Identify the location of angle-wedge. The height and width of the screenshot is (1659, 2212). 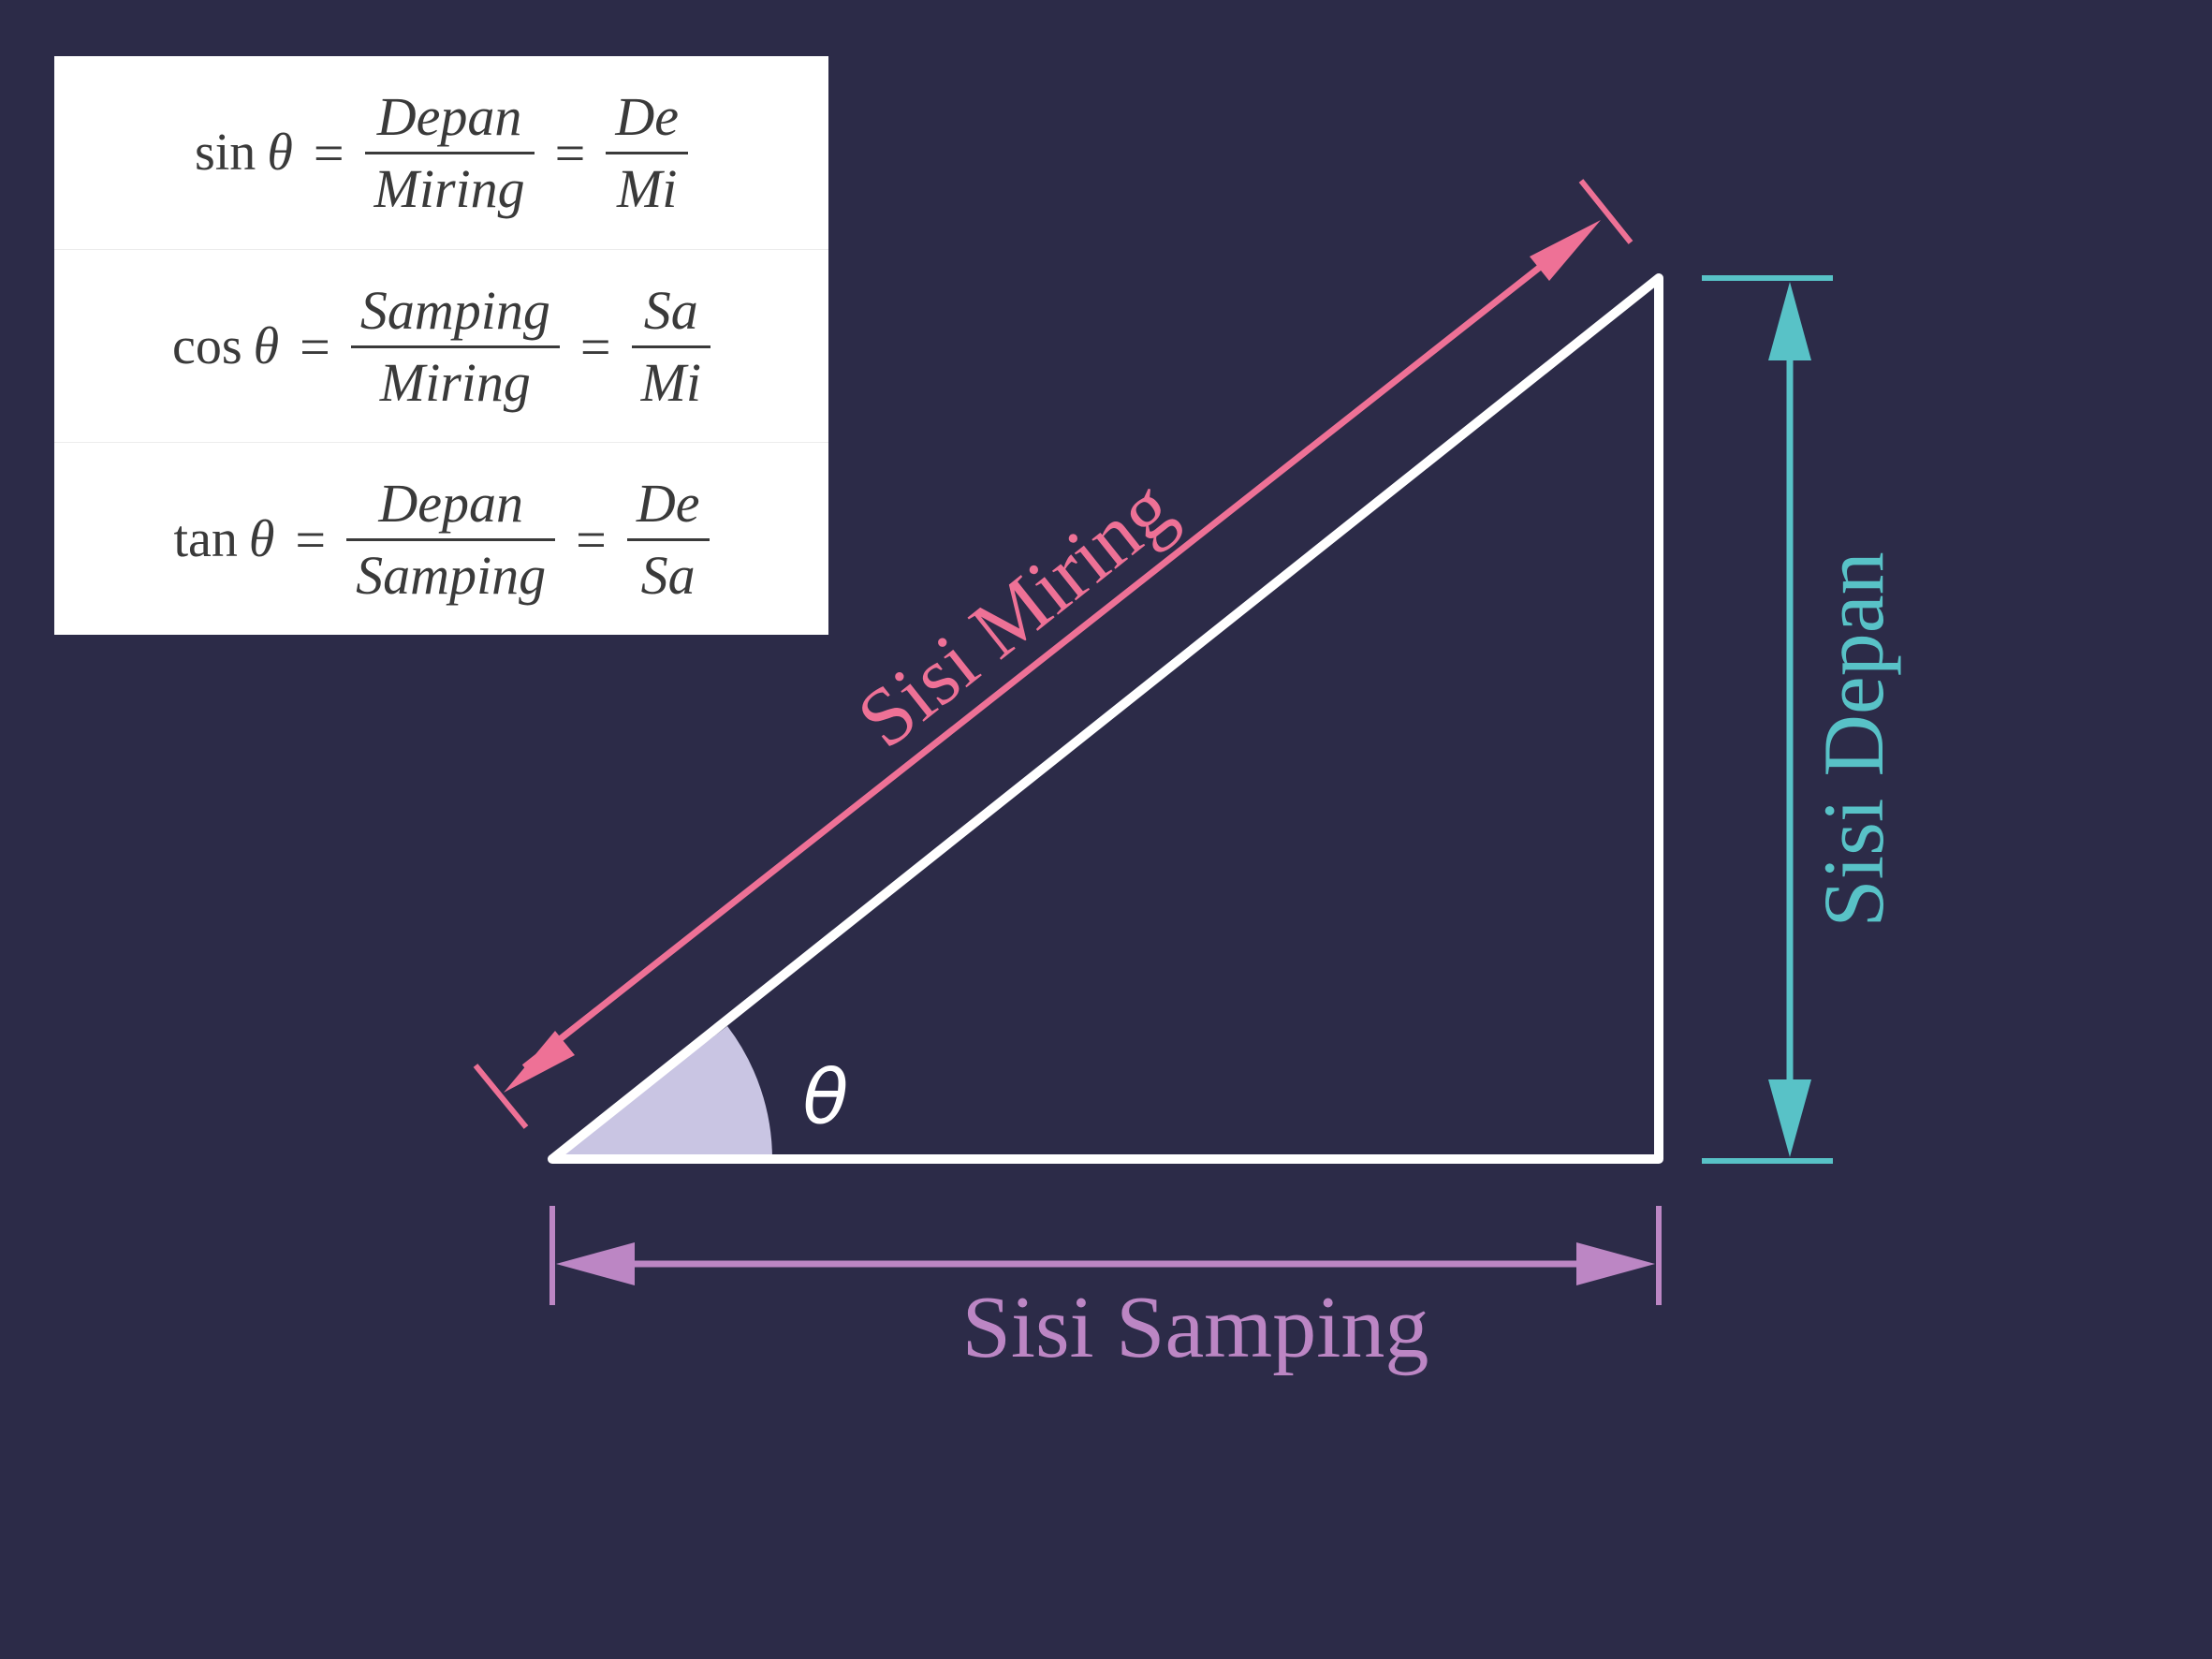
(662, 1092).